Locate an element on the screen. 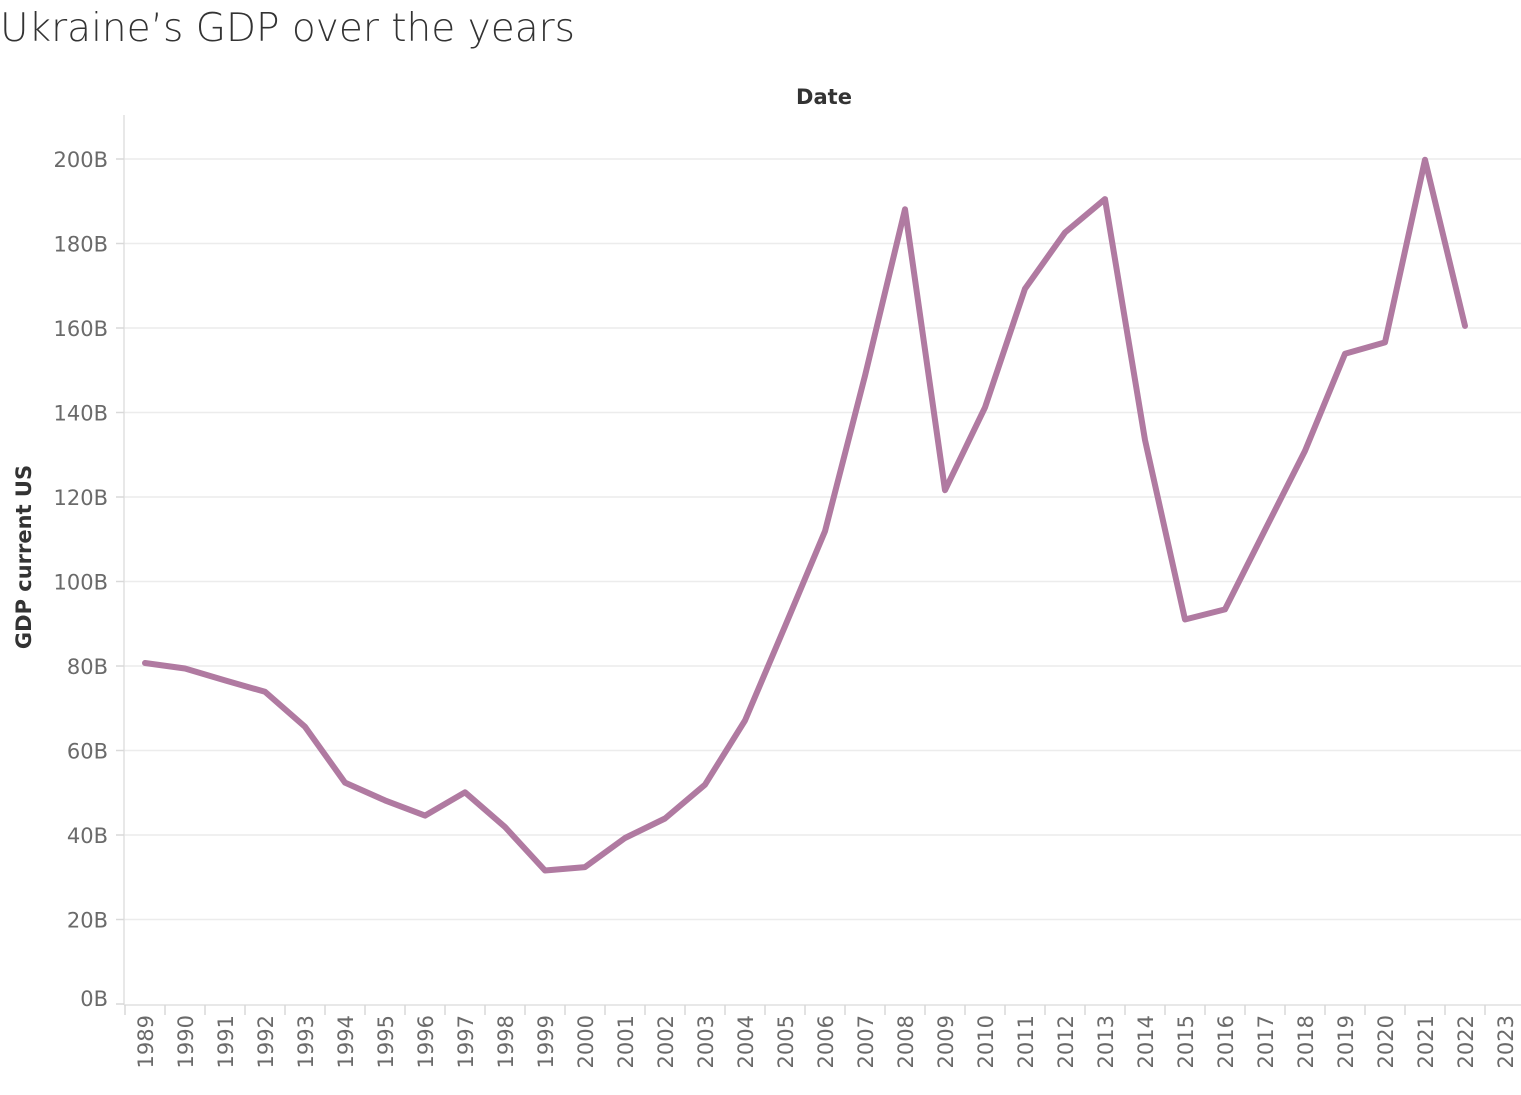 This screenshot has height=1095, width=1521. x-tick-label-2020: 2020 is located at coordinates (1386, 1041).